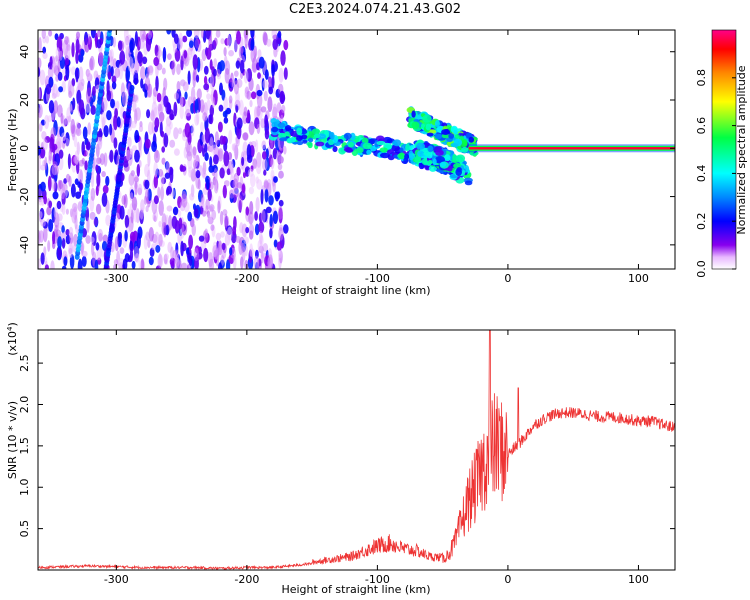 This screenshot has height=600, width=750. What do you see at coordinates (377, 579) in the screenshot?
I see `snr-x-tick-label: -100` at bounding box center [377, 579].